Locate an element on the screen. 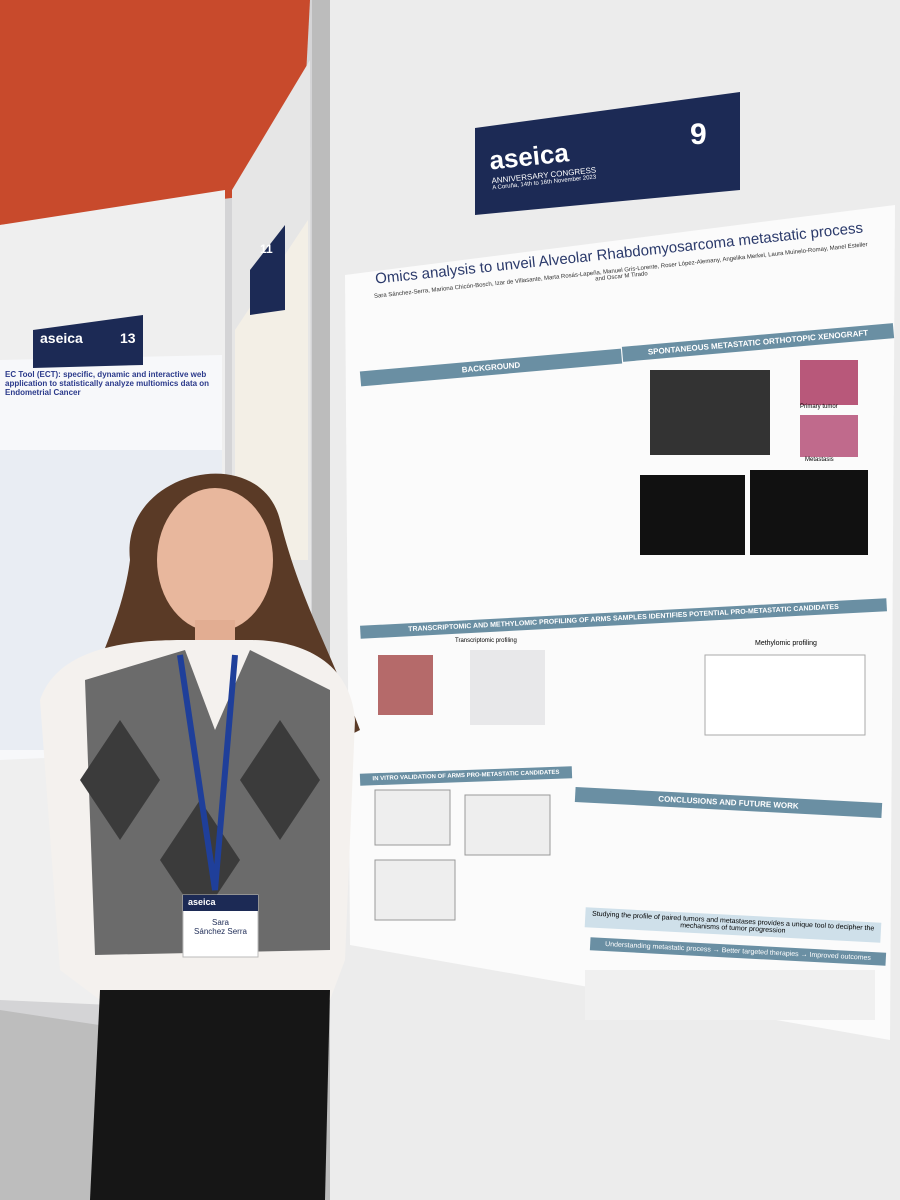  face is located at coordinates (215, 560).